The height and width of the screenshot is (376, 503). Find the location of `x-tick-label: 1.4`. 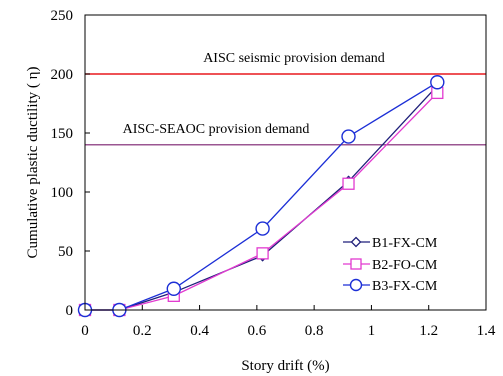

x-tick-label: 1.4 is located at coordinates (486, 331).